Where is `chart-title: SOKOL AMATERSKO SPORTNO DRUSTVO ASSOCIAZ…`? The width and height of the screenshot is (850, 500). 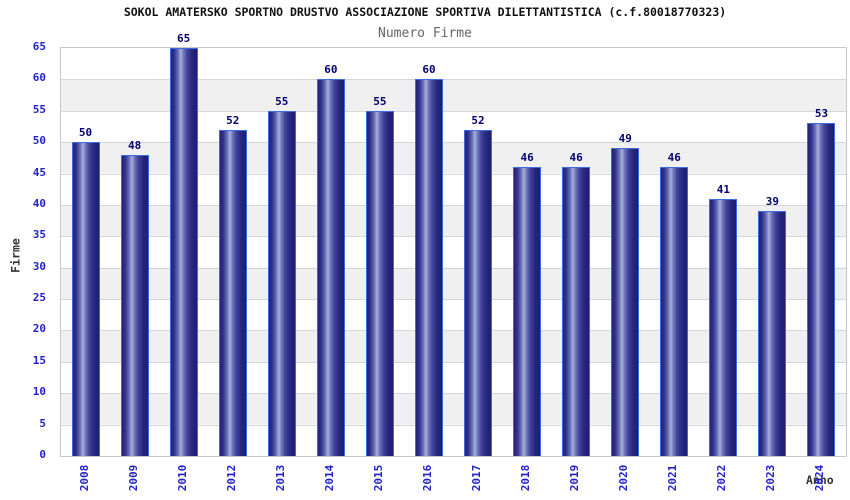 chart-title: SOKOL AMATERSKO SPORTNO DRUSTVO ASSOCIAZ… is located at coordinates (425, 12).